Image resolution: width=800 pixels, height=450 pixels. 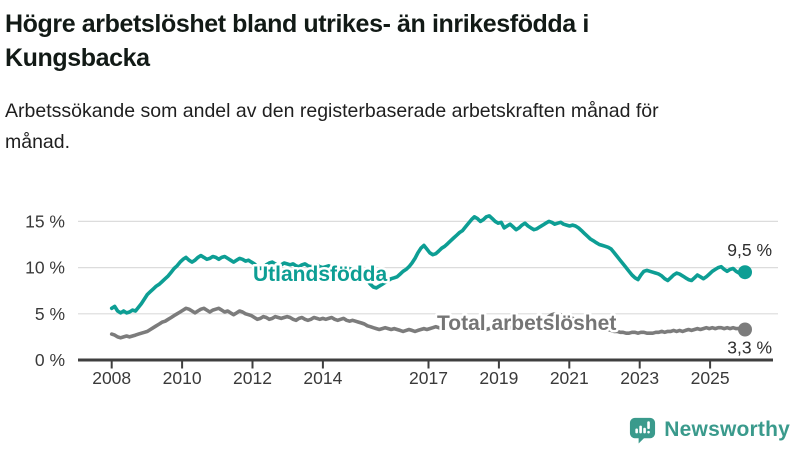 What do you see at coordinates (749, 250) in the screenshot?
I see `series-end-label-0: 9,5 %` at bounding box center [749, 250].